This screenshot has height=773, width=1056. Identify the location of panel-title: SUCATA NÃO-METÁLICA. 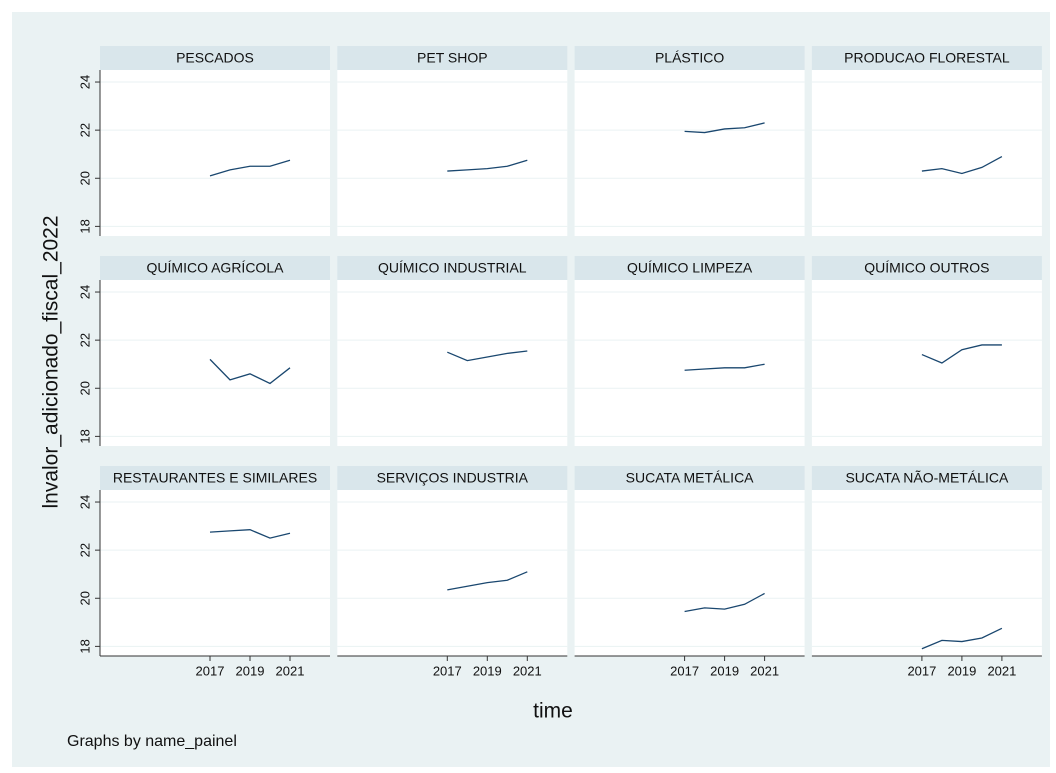
(927, 478).